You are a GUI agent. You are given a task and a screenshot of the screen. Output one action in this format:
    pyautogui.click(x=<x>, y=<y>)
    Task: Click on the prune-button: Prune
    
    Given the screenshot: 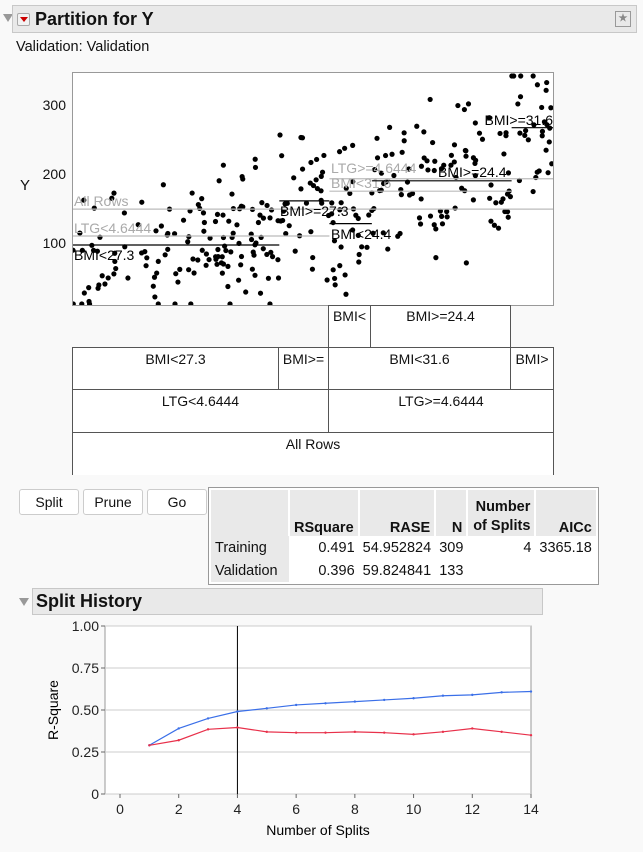 What is the action you would take?
    pyautogui.click(x=113, y=502)
    